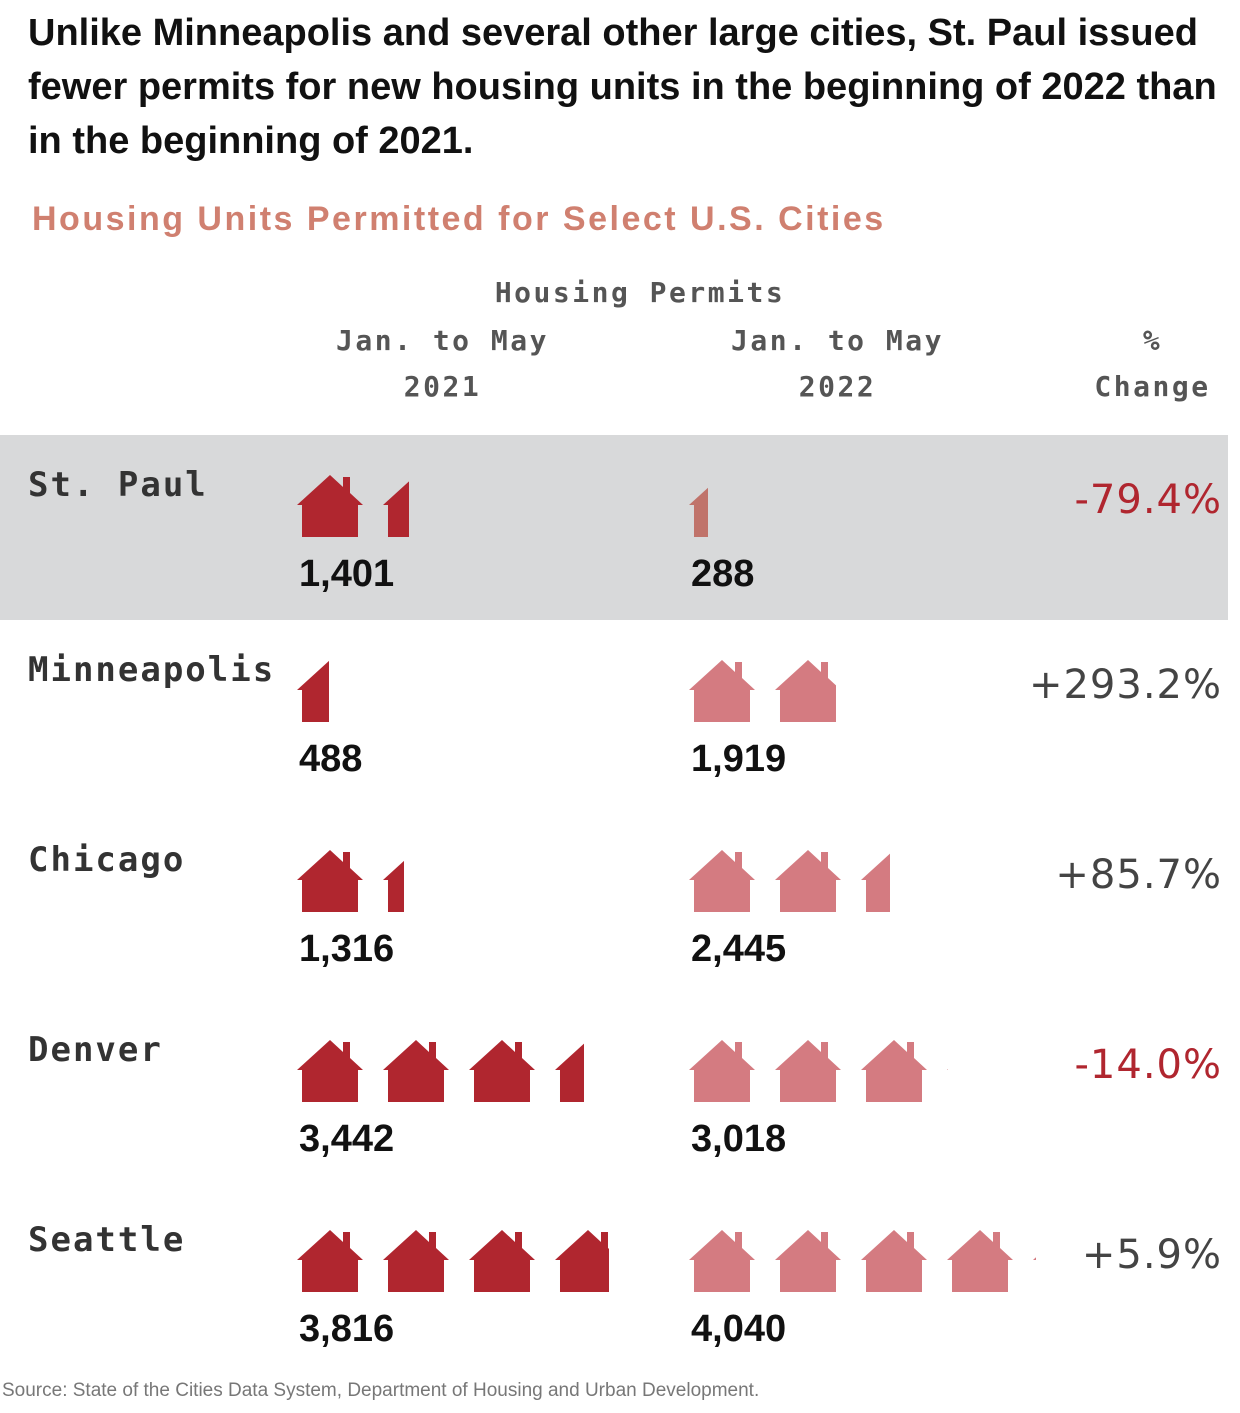  Describe the element at coordinates (614, 1096) in the screenshot. I see `table-row: Denver 3,442 3,018 -14.0%` at that location.